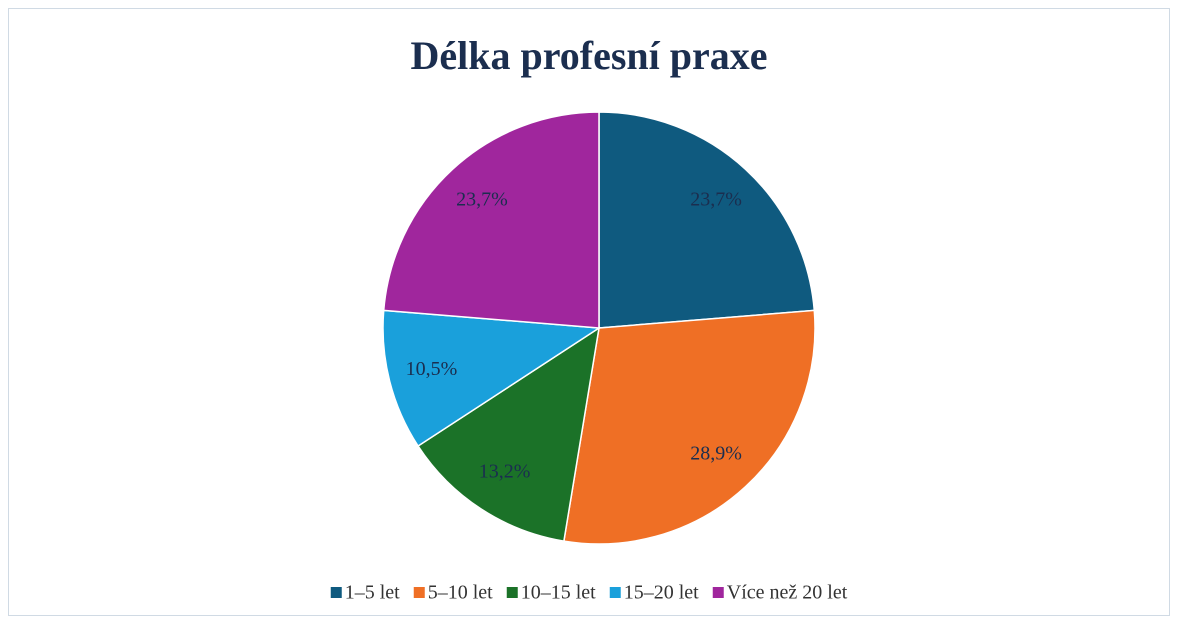  I want to click on legend-label: 10–15 let, so click(558, 593).